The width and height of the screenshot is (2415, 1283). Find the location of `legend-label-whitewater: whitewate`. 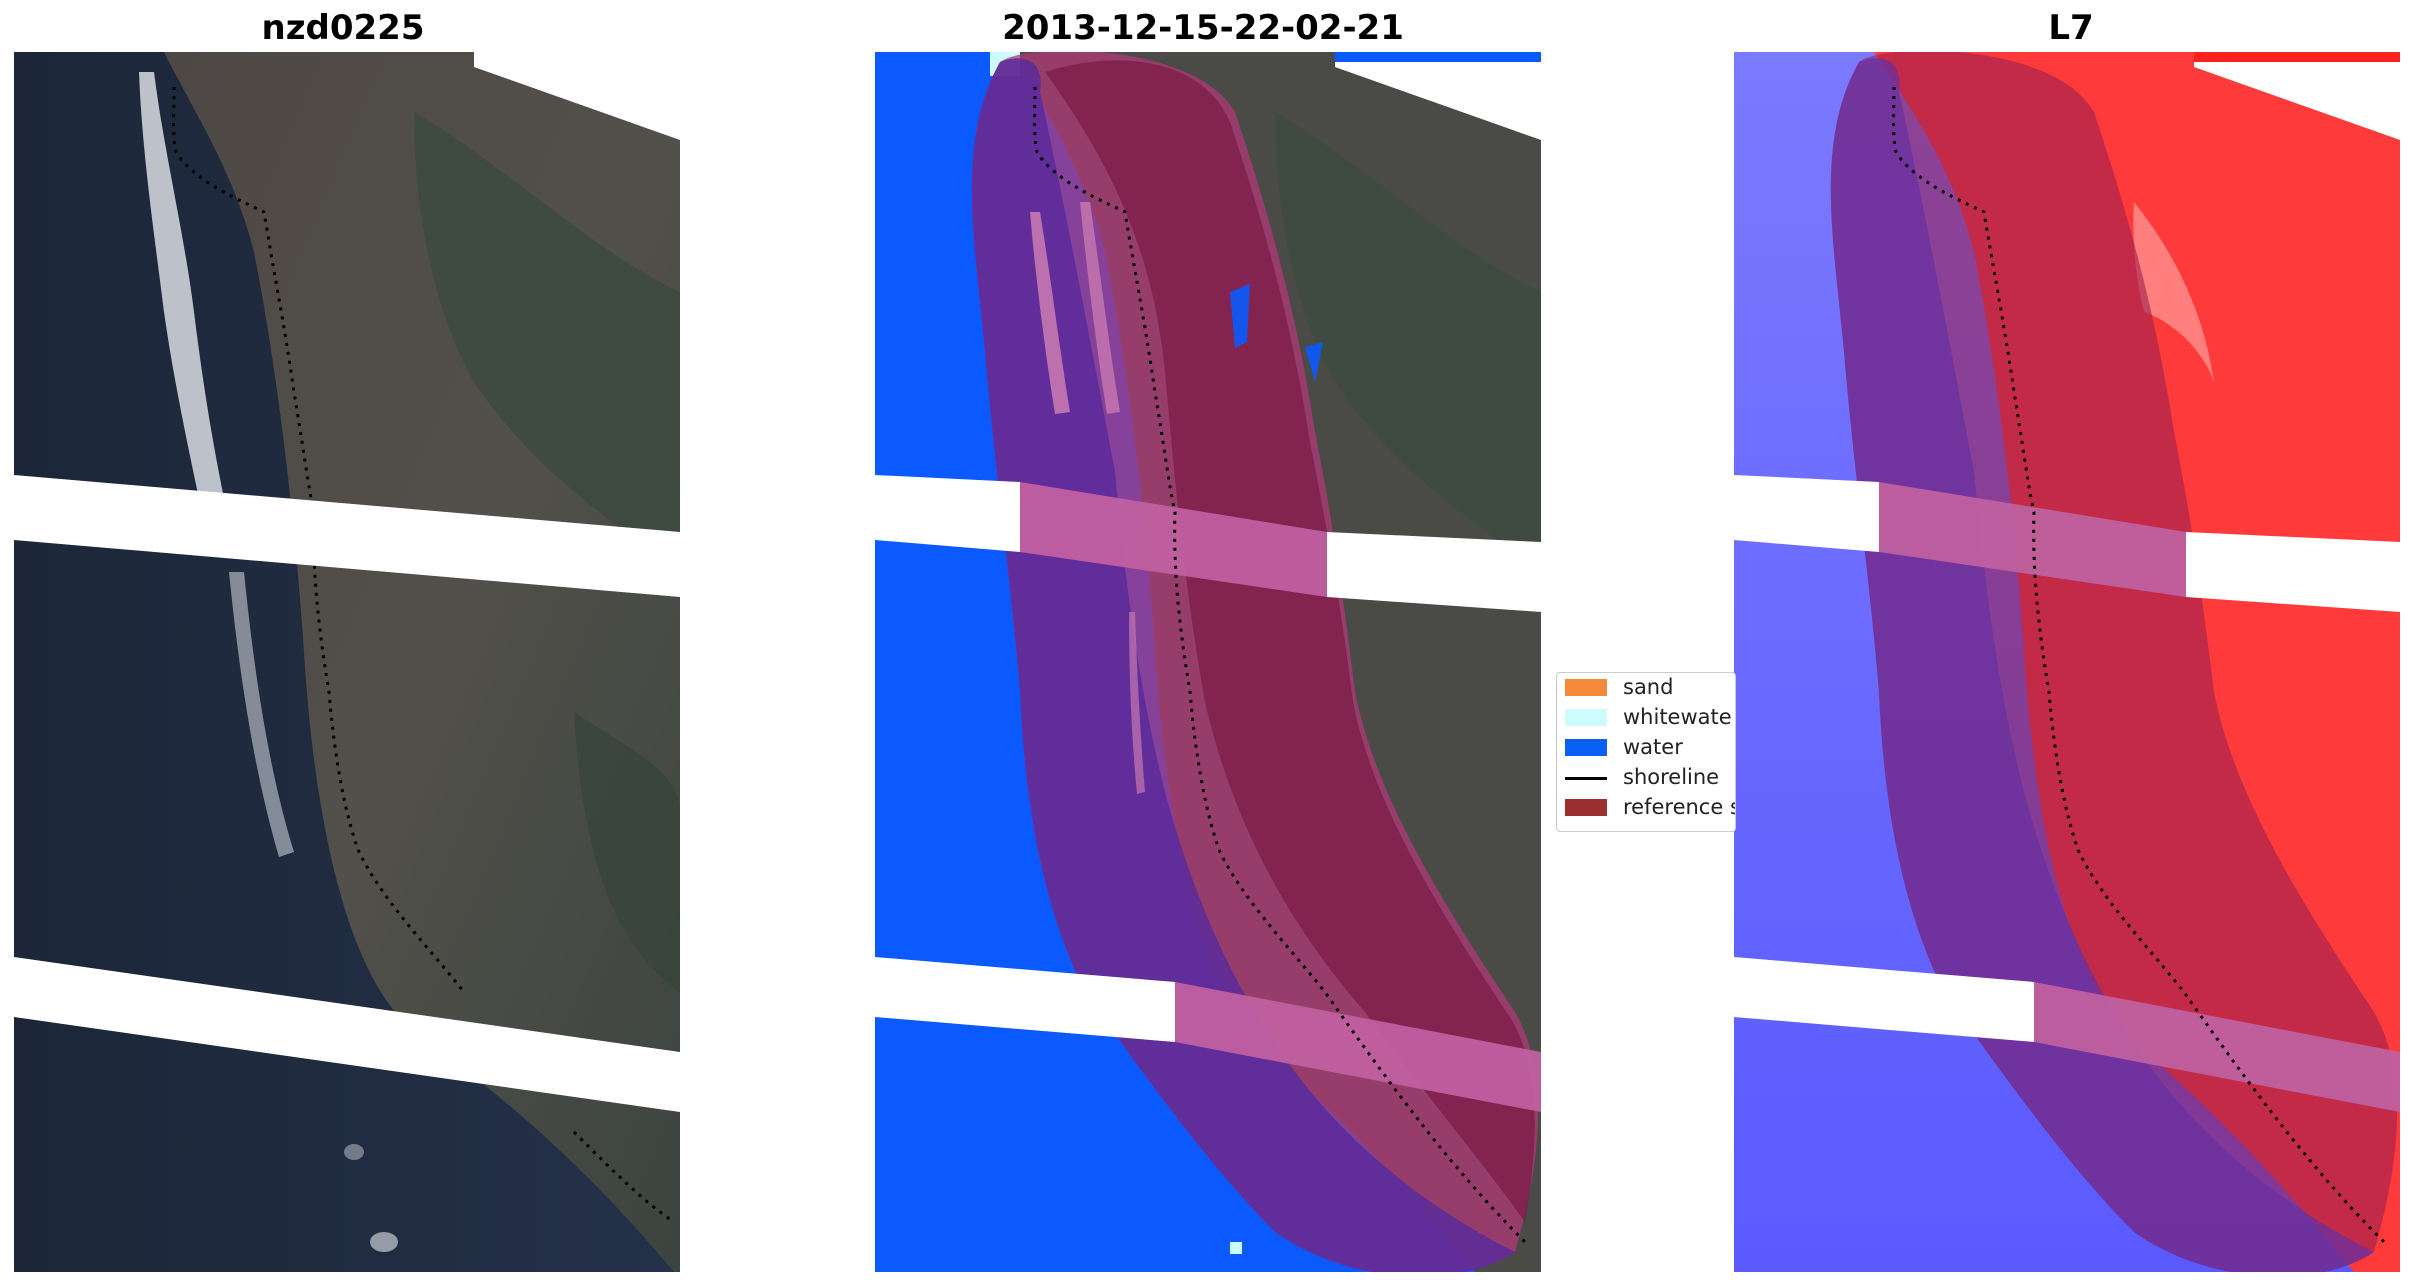

legend-label-whitewater: whitewate is located at coordinates (1677, 717).